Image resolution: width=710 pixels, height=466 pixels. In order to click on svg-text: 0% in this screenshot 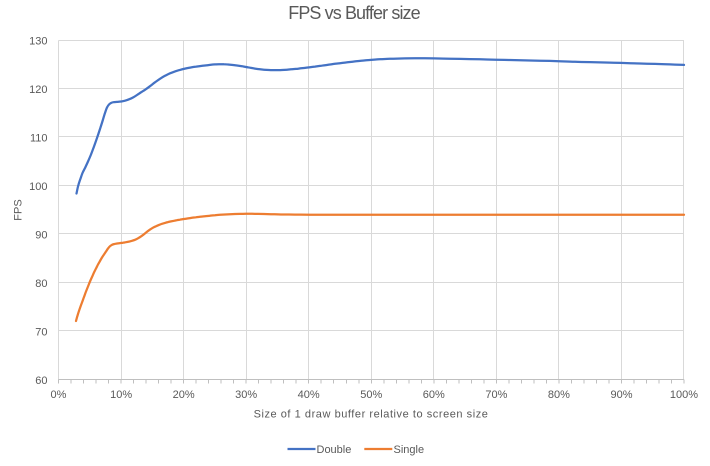, I will do `click(59, 395)`.